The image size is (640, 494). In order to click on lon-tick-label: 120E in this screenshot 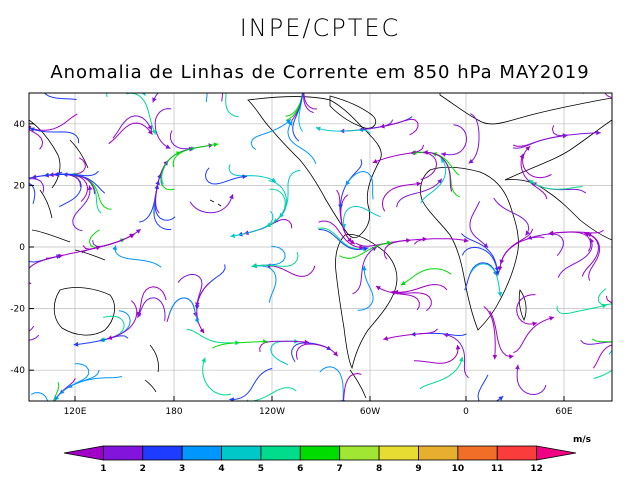, I will do `click(75, 412)`.